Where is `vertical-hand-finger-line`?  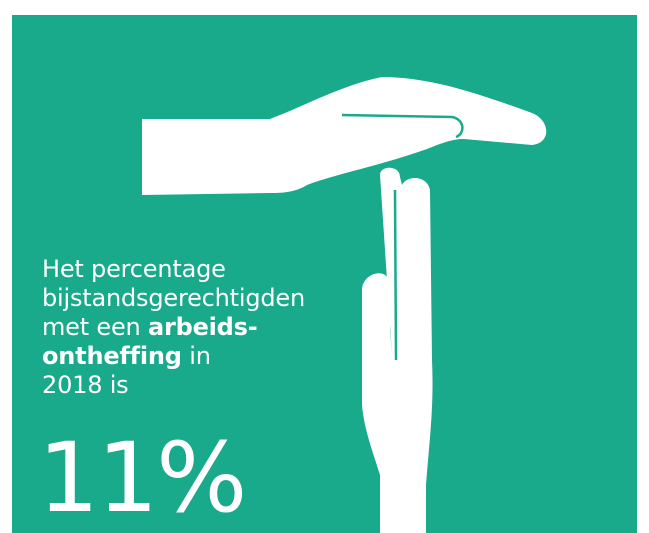
vertical-hand-finger-line is located at coordinates (395, 275).